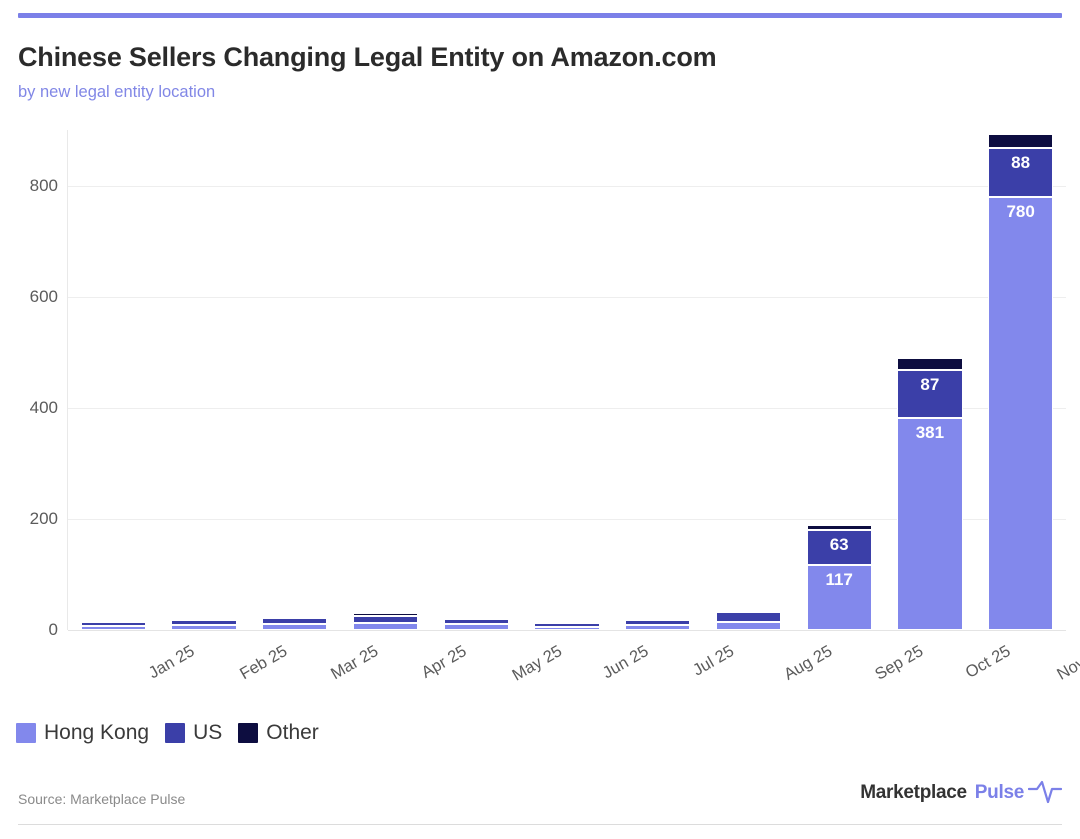 This screenshot has width=1080, height=839. I want to click on bar-value-label: 88, so click(1021, 162).